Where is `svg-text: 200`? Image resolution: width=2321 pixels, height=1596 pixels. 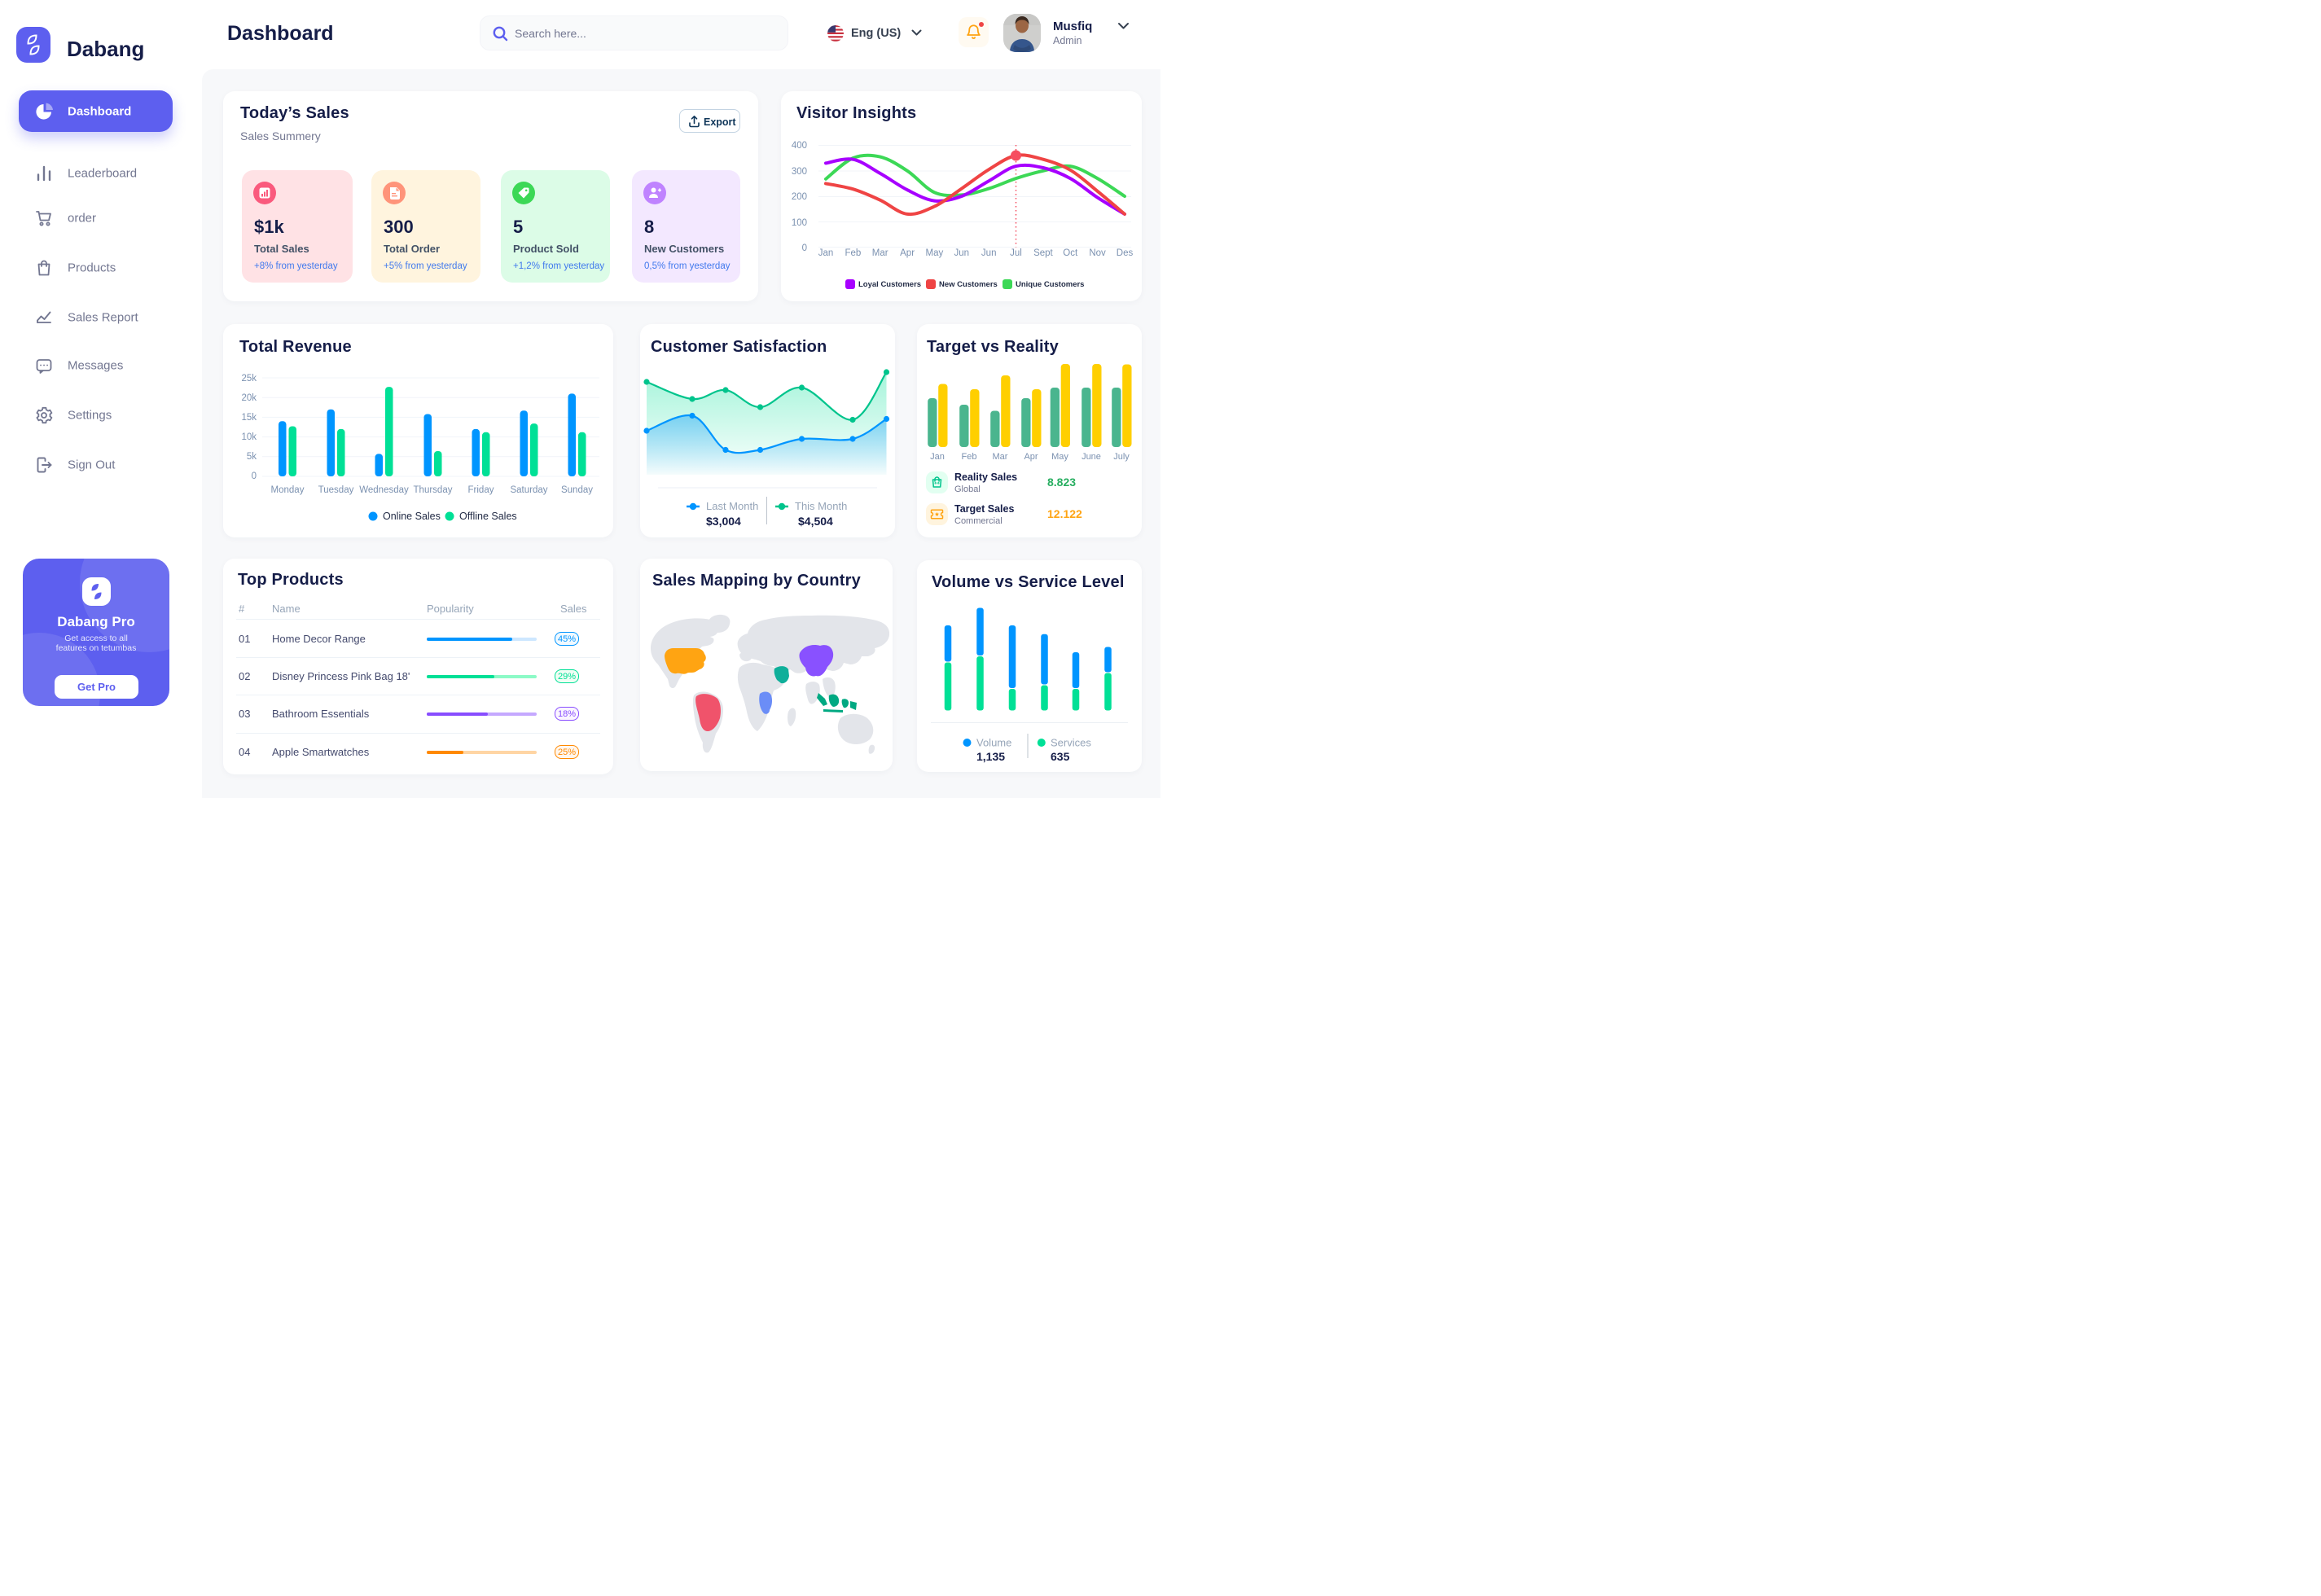
svg-text: 200 is located at coordinates (799, 197).